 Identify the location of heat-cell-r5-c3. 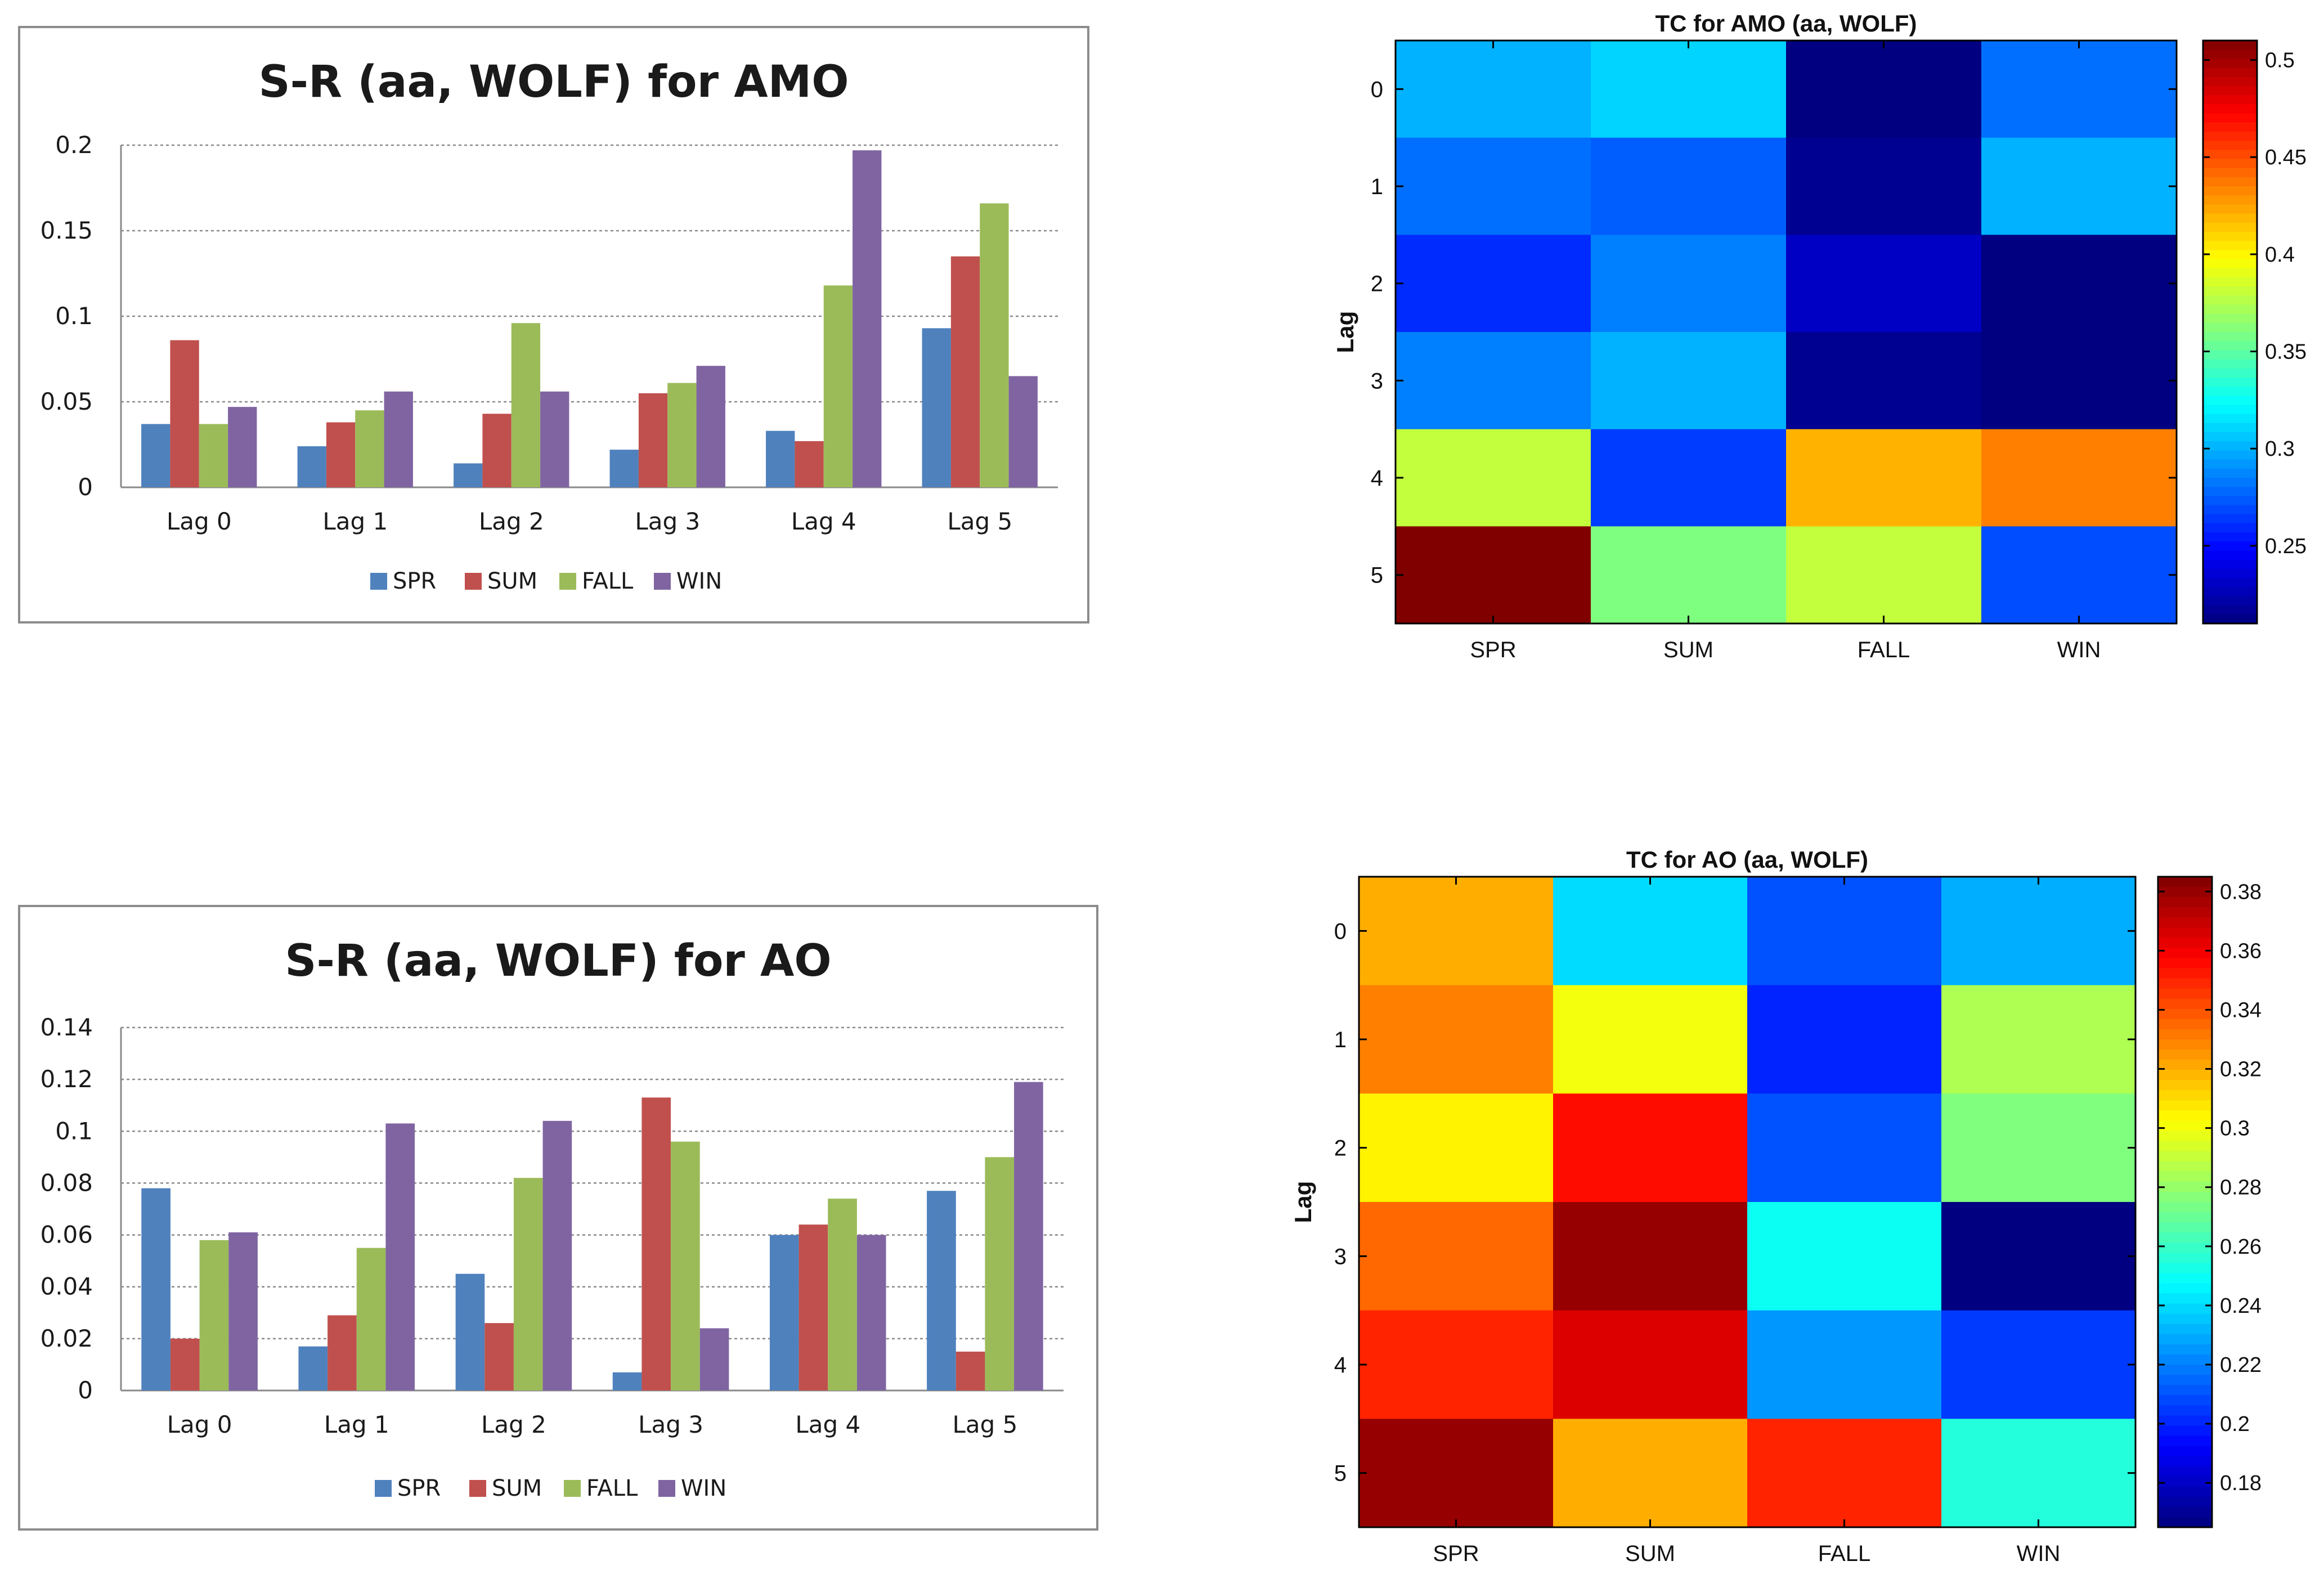
(2079, 575).